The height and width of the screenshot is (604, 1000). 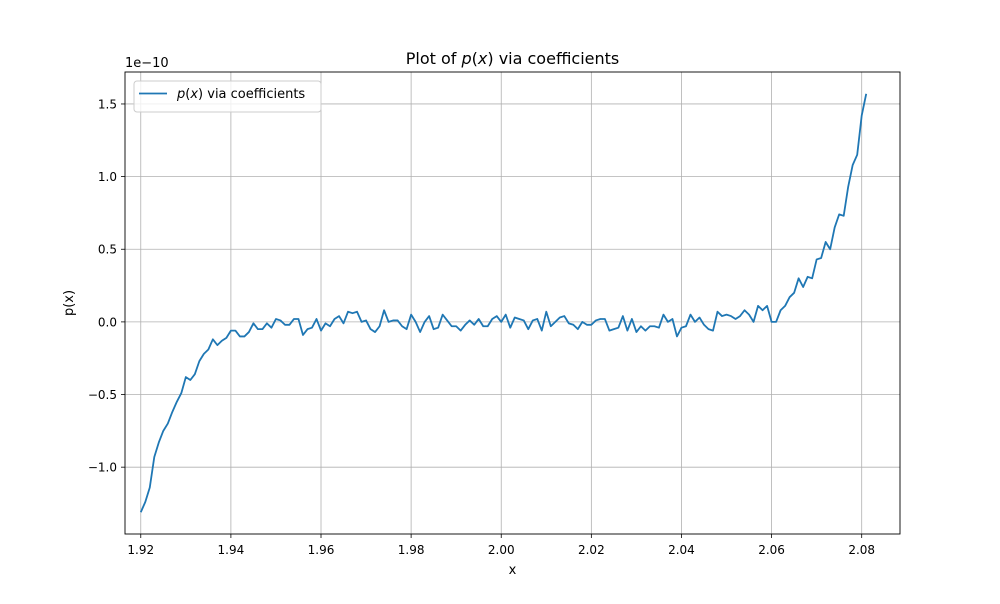 I want to click on chart-title-part: Plot of, so click(x=434, y=58).